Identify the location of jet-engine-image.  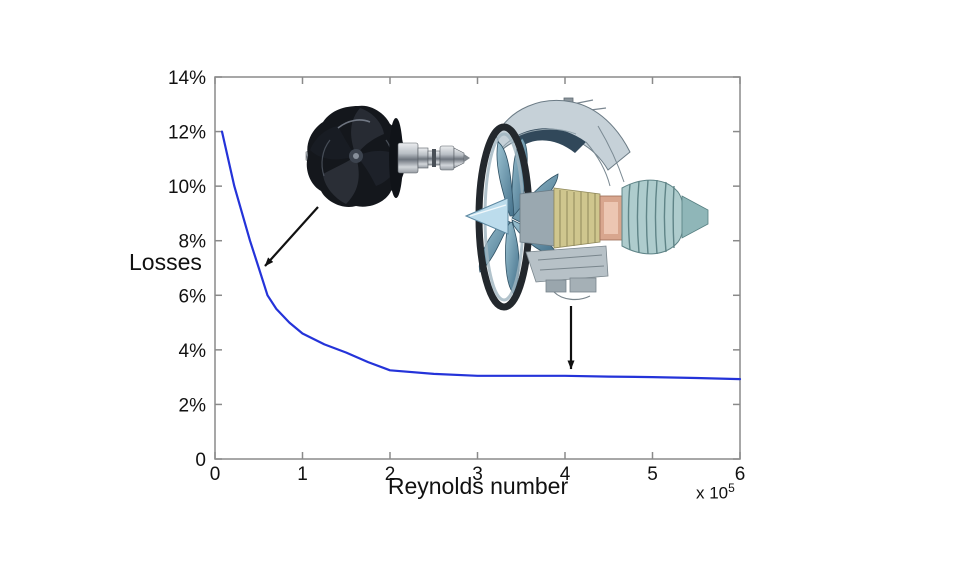
(586, 204).